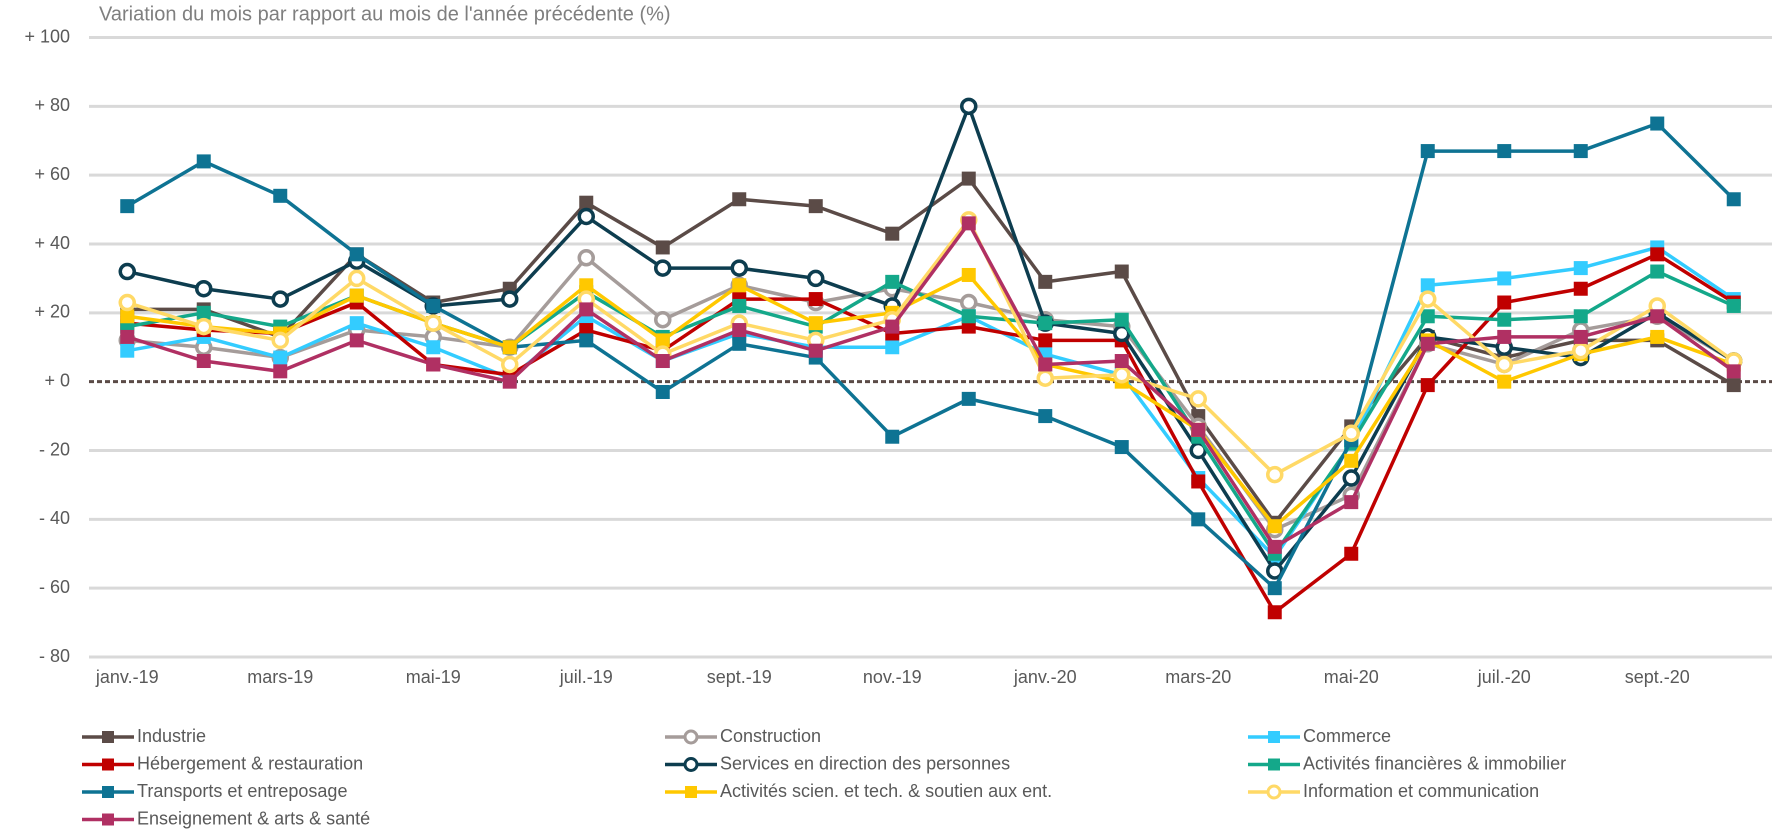  What do you see at coordinates (52, 243) in the screenshot?
I see `y-tick-label: + 40` at bounding box center [52, 243].